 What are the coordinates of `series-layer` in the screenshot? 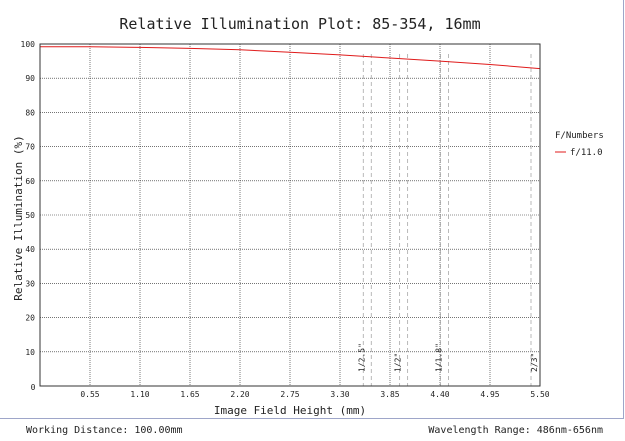 It's located at (290, 58).